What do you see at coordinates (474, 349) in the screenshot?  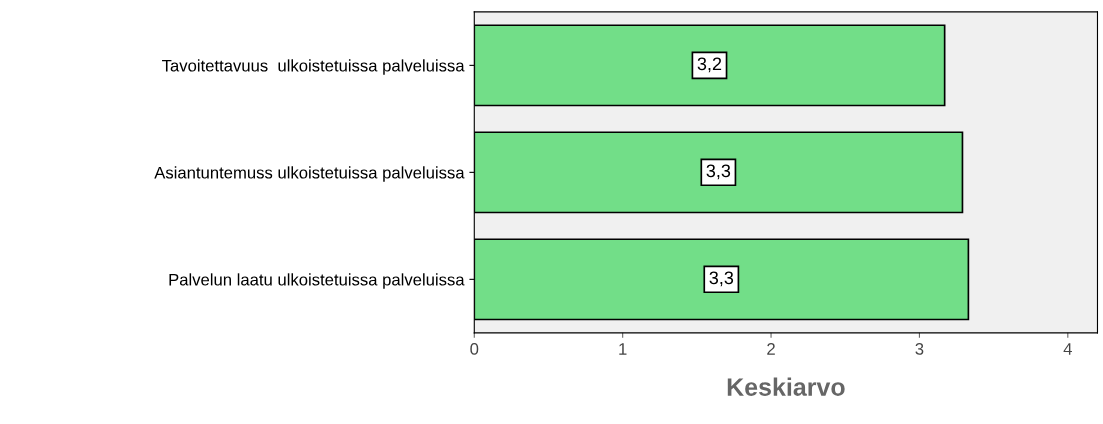 I see `x-tick-label: 0` at bounding box center [474, 349].